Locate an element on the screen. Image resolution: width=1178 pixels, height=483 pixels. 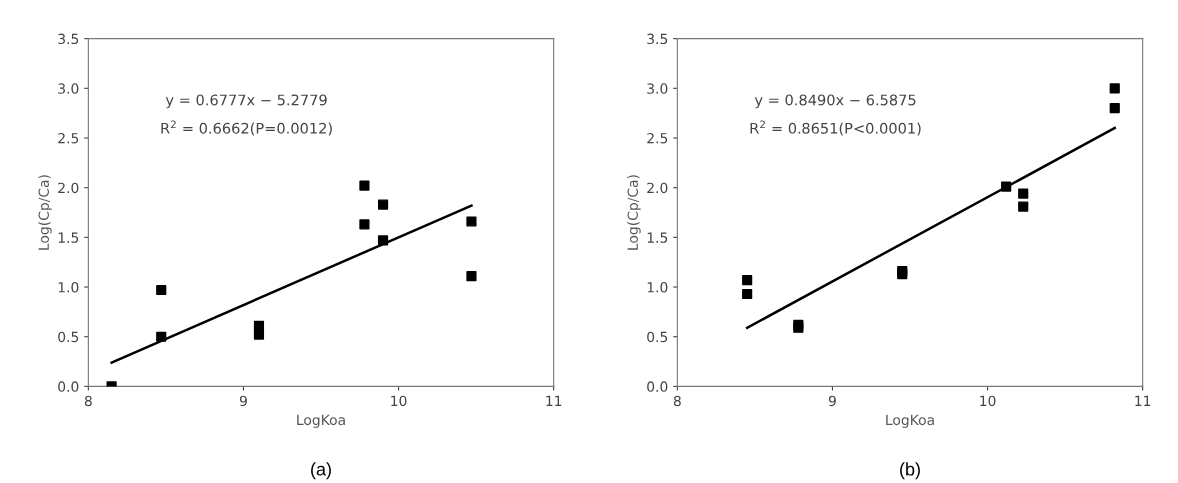
text: (a) is located at coordinates (321, 471).